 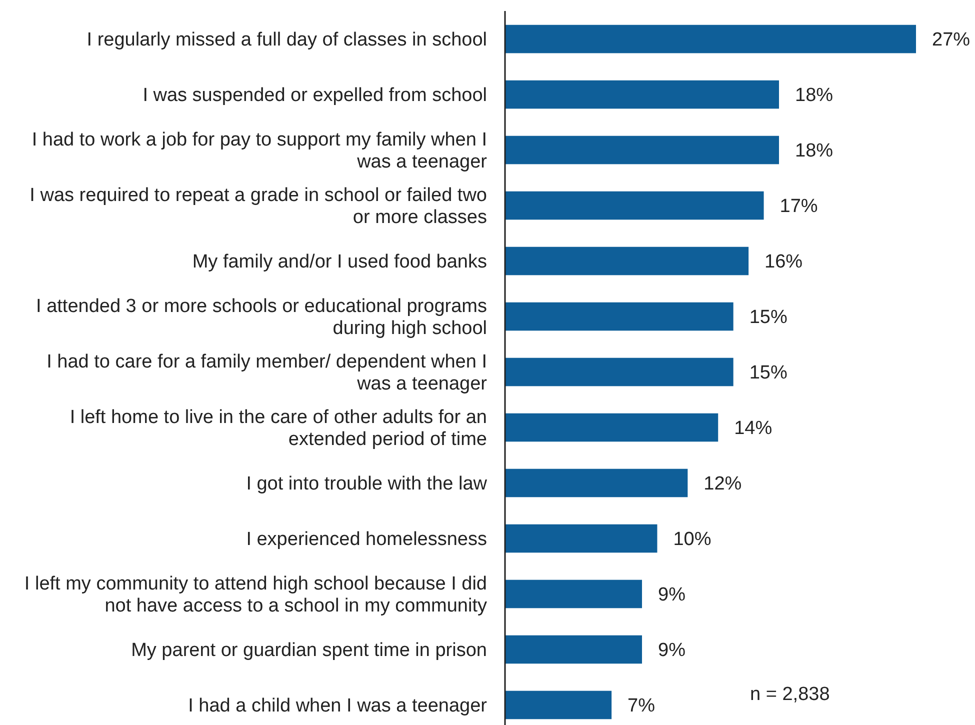 What do you see at coordinates (799, 207) in the screenshot?
I see `data-label: 17%` at bounding box center [799, 207].